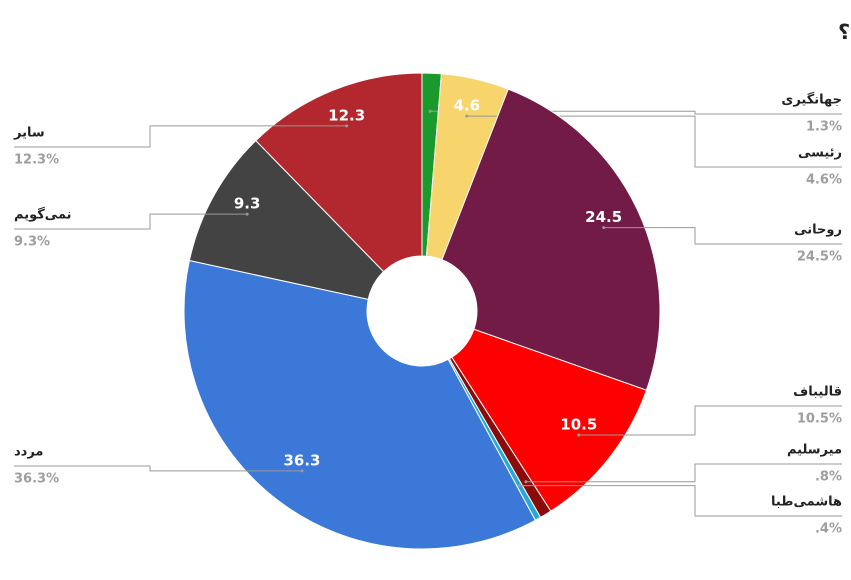 The width and height of the screenshot is (851, 580). I want to click on value-label: 12.3%, so click(36, 160).